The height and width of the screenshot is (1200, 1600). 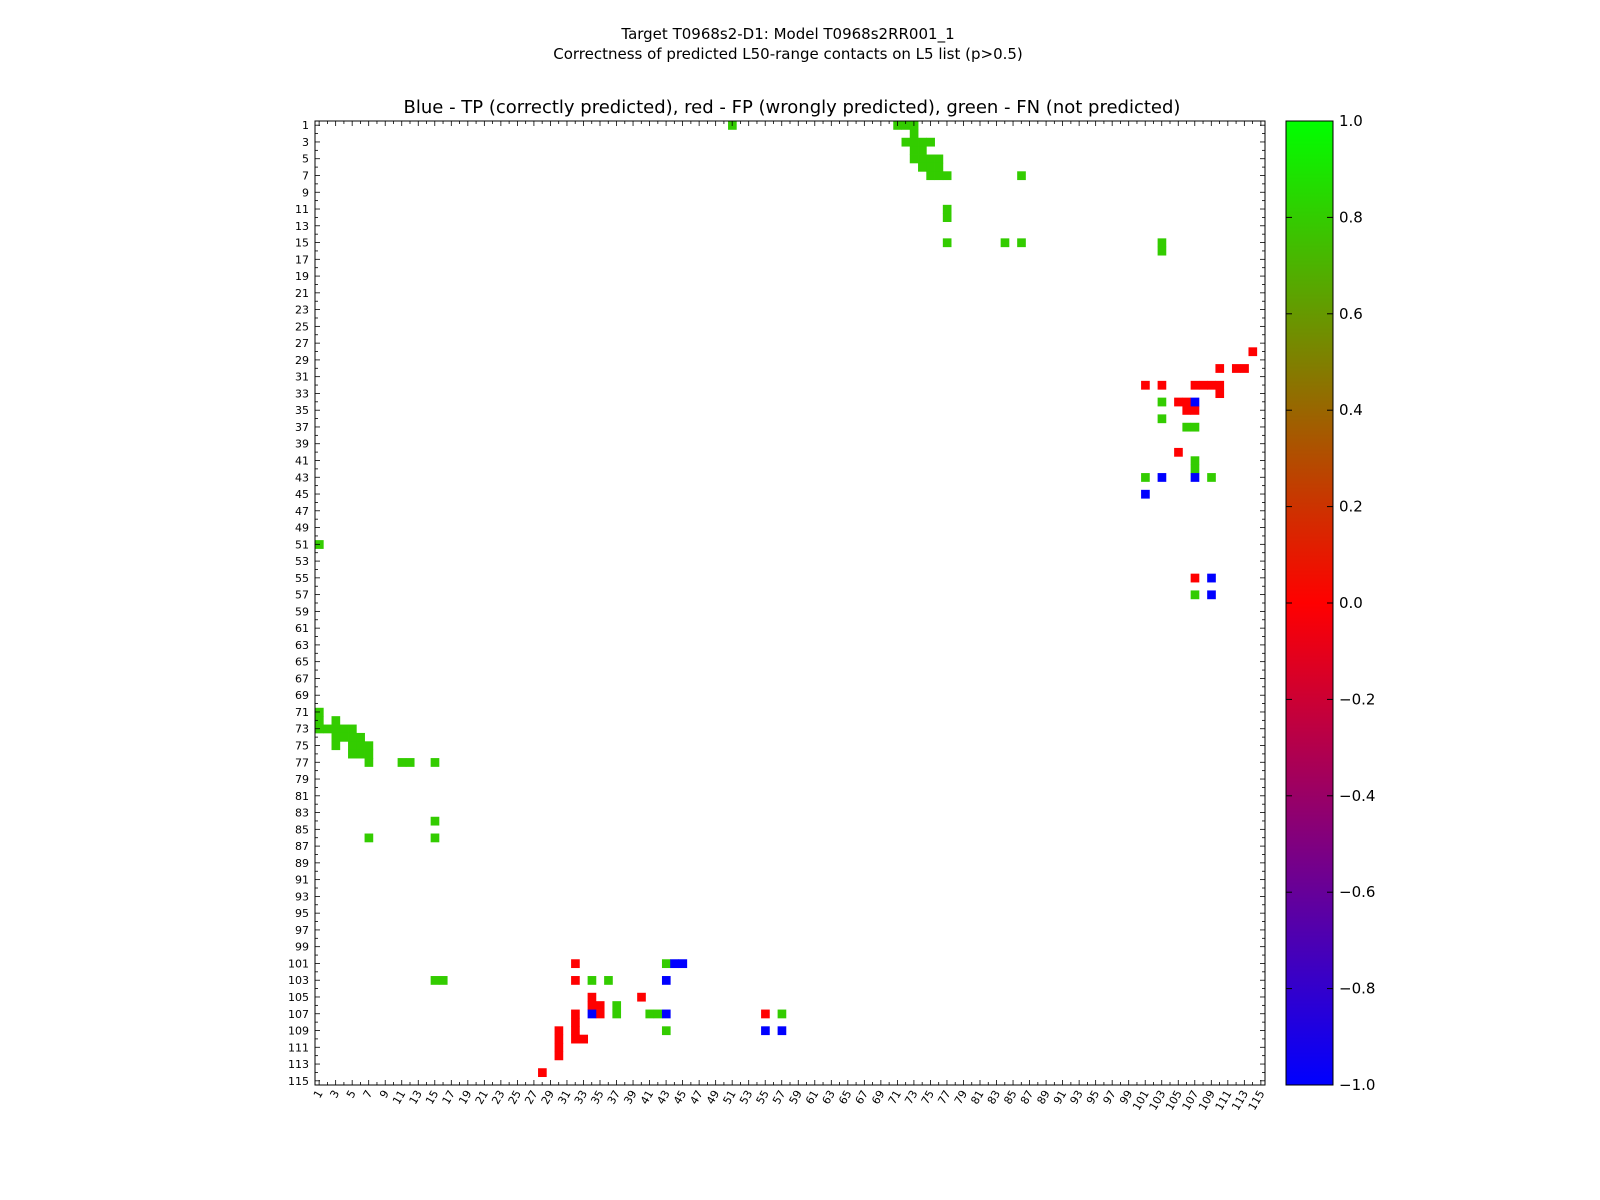 I want to click on y-tick-label: 67, so click(x=302, y=678).